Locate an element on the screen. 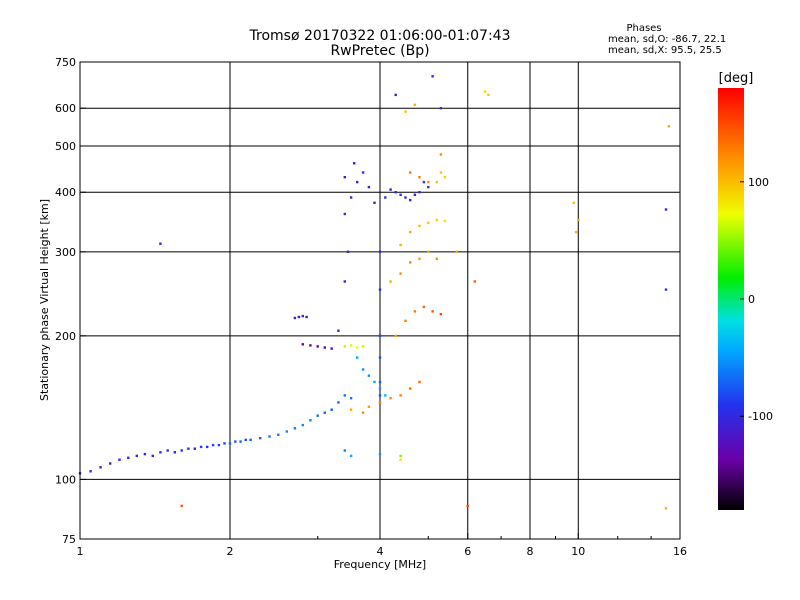 The height and width of the screenshot is (600, 800). stats-line-x: mean, sd,X: 95.5, 25.5 is located at coordinates (665, 50).